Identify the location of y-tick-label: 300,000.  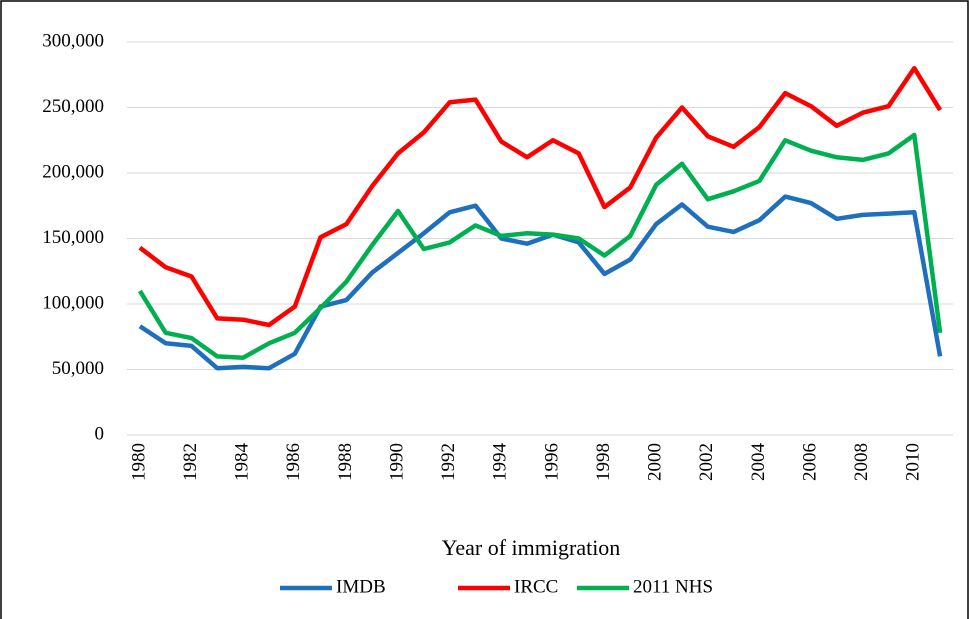
(73, 40).